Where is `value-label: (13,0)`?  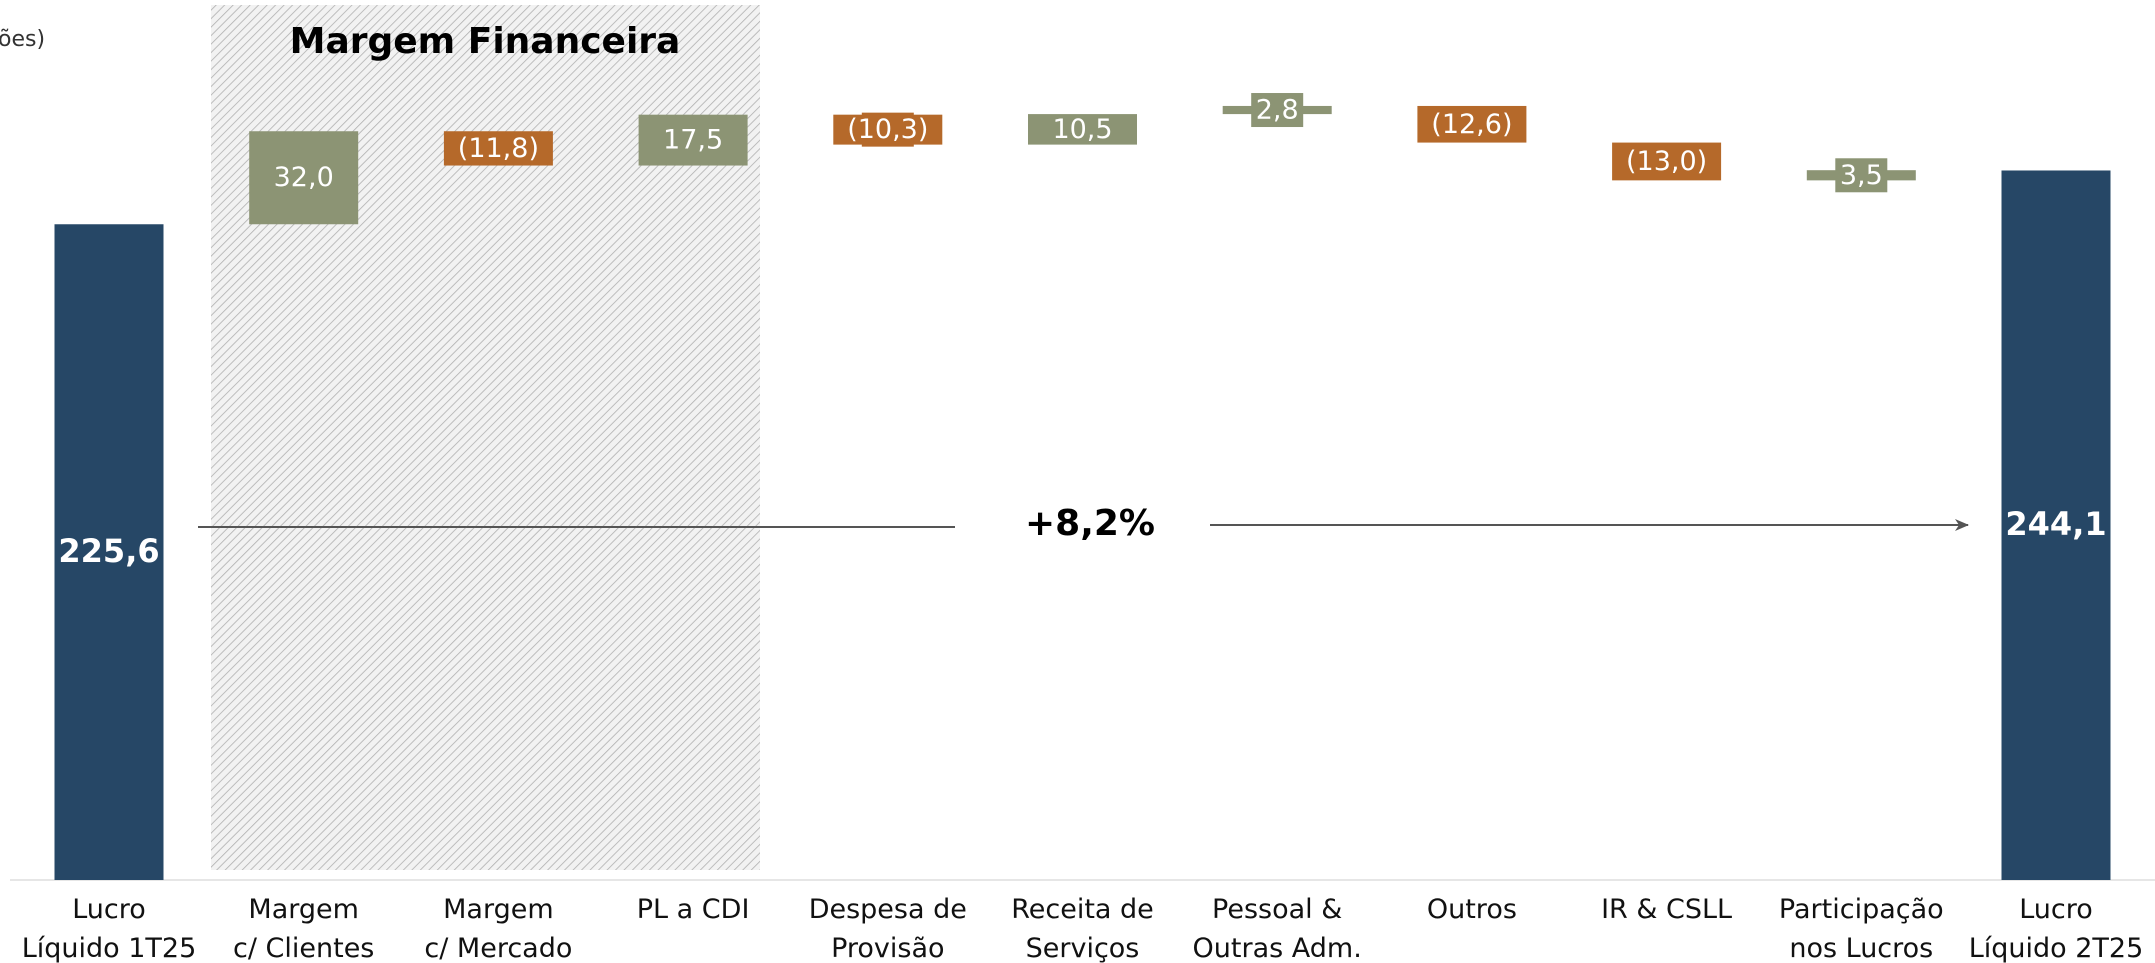 value-label: (13,0) is located at coordinates (1666, 161).